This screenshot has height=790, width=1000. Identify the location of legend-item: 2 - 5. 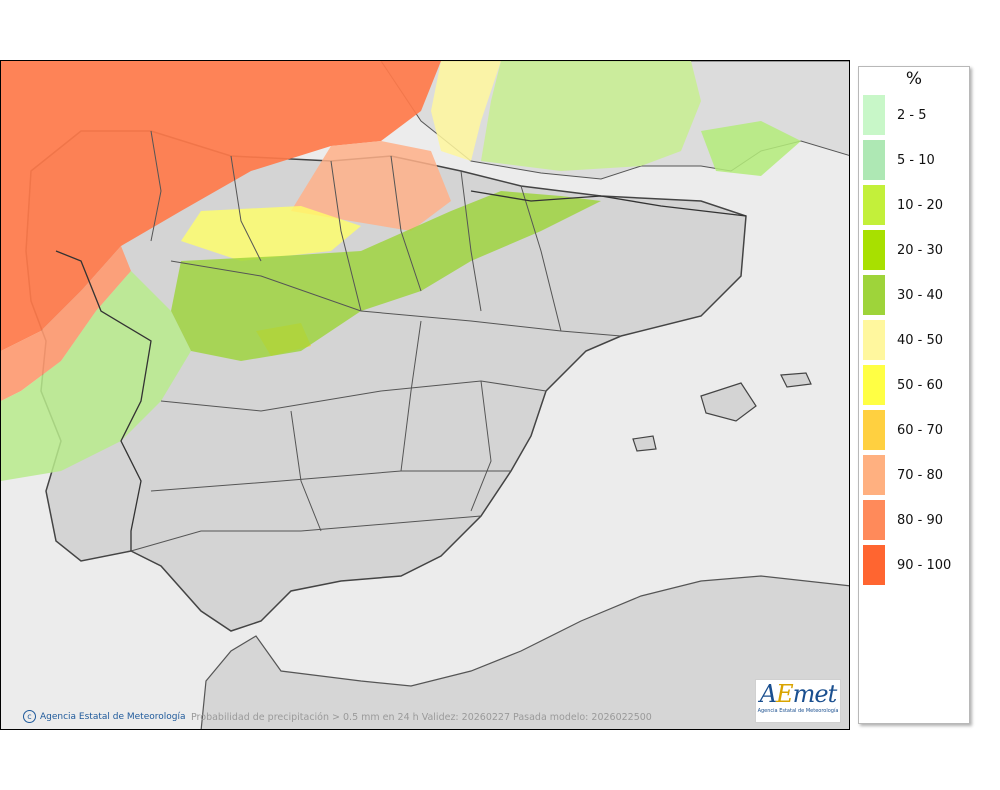
(895, 115).